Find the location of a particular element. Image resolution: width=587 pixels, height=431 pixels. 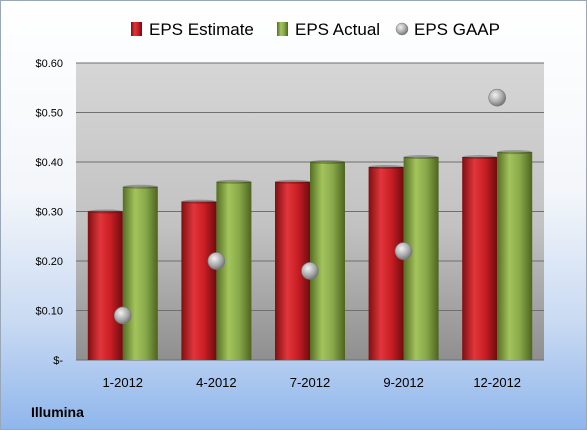

x-axis-ticks: 1-2012 4-2012 7-2012 9-2012 12-2012 is located at coordinates (312, 382).